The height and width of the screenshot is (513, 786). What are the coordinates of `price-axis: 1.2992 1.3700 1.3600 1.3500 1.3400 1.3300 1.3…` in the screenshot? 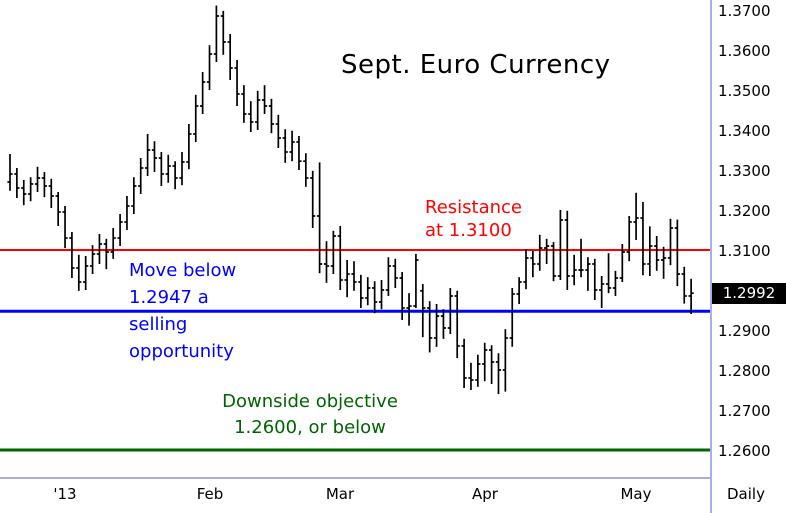 It's located at (749, 239).